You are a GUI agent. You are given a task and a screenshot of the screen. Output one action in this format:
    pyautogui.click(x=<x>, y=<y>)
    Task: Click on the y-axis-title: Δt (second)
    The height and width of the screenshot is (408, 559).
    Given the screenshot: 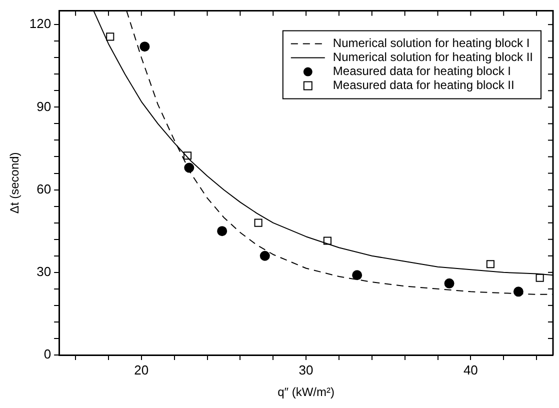 What is the action you would take?
    pyautogui.click(x=15, y=183)
    